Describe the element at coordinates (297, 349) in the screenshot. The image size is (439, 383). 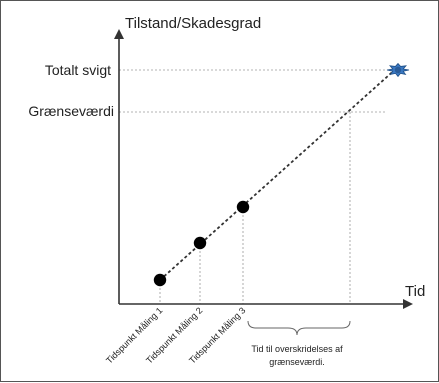
I see `interval-annotation-line-1: Tid til overskridelses af` at that location.